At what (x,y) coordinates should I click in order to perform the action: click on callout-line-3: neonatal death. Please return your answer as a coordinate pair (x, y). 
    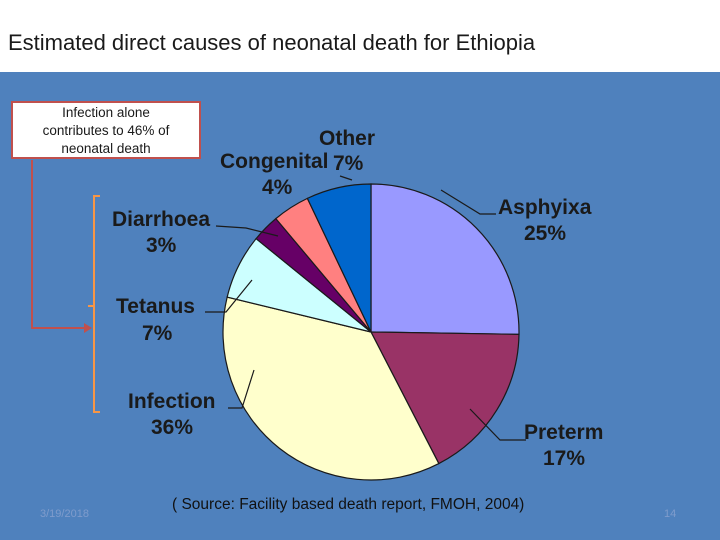
    Looking at the image, I should click on (106, 148).